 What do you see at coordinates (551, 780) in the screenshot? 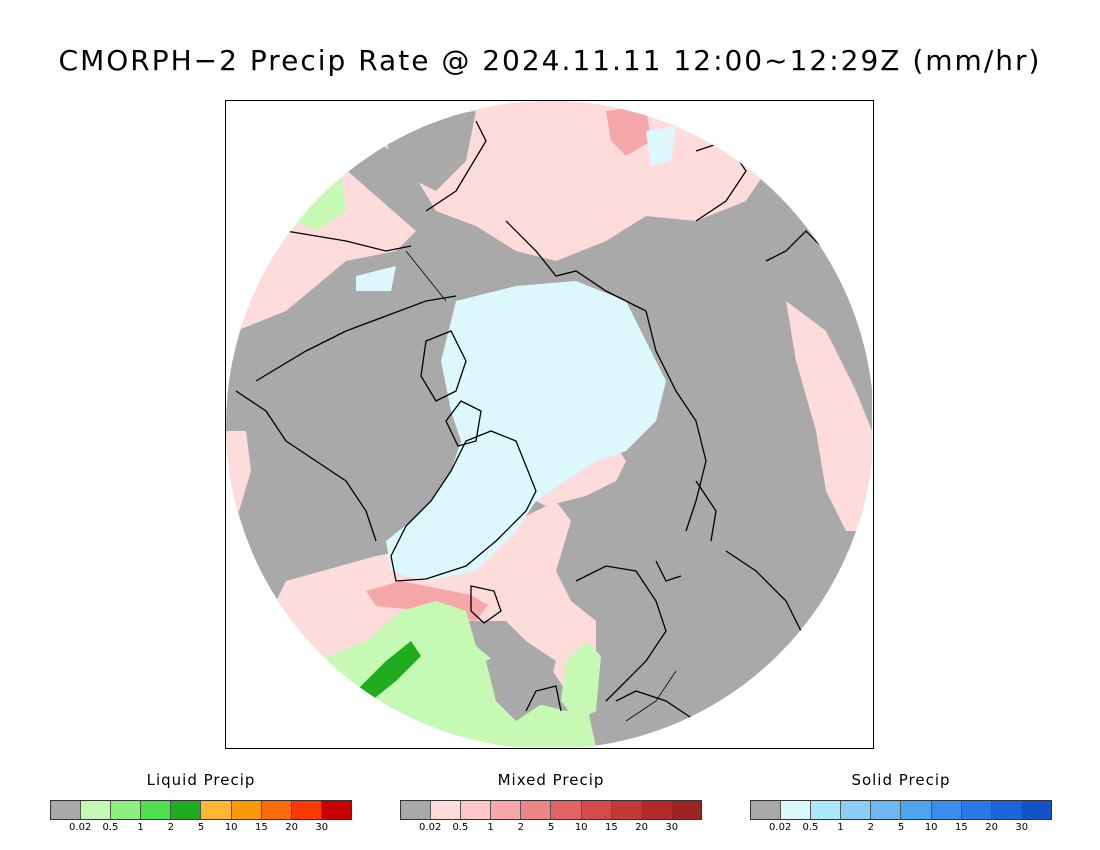
I see `legend-title: Mixed Precip` at bounding box center [551, 780].